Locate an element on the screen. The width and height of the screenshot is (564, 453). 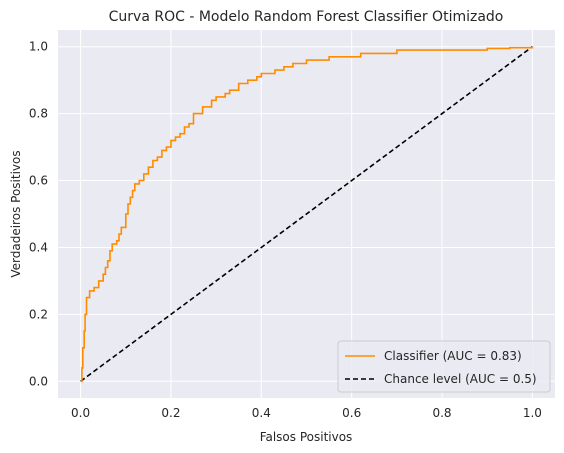
y-tick-label: 0.2 is located at coordinates (38, 314).